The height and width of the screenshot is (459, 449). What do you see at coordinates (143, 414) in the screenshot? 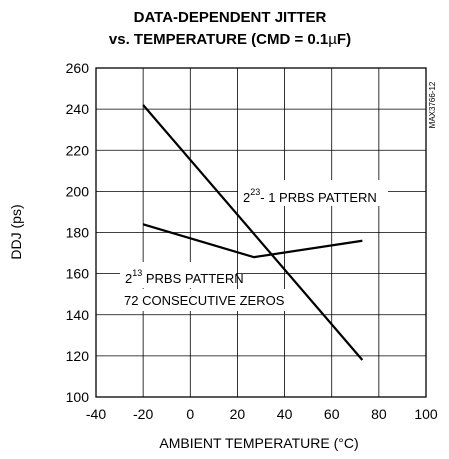
I see `x-tick-label: -20` at bounding box center [143, 414].